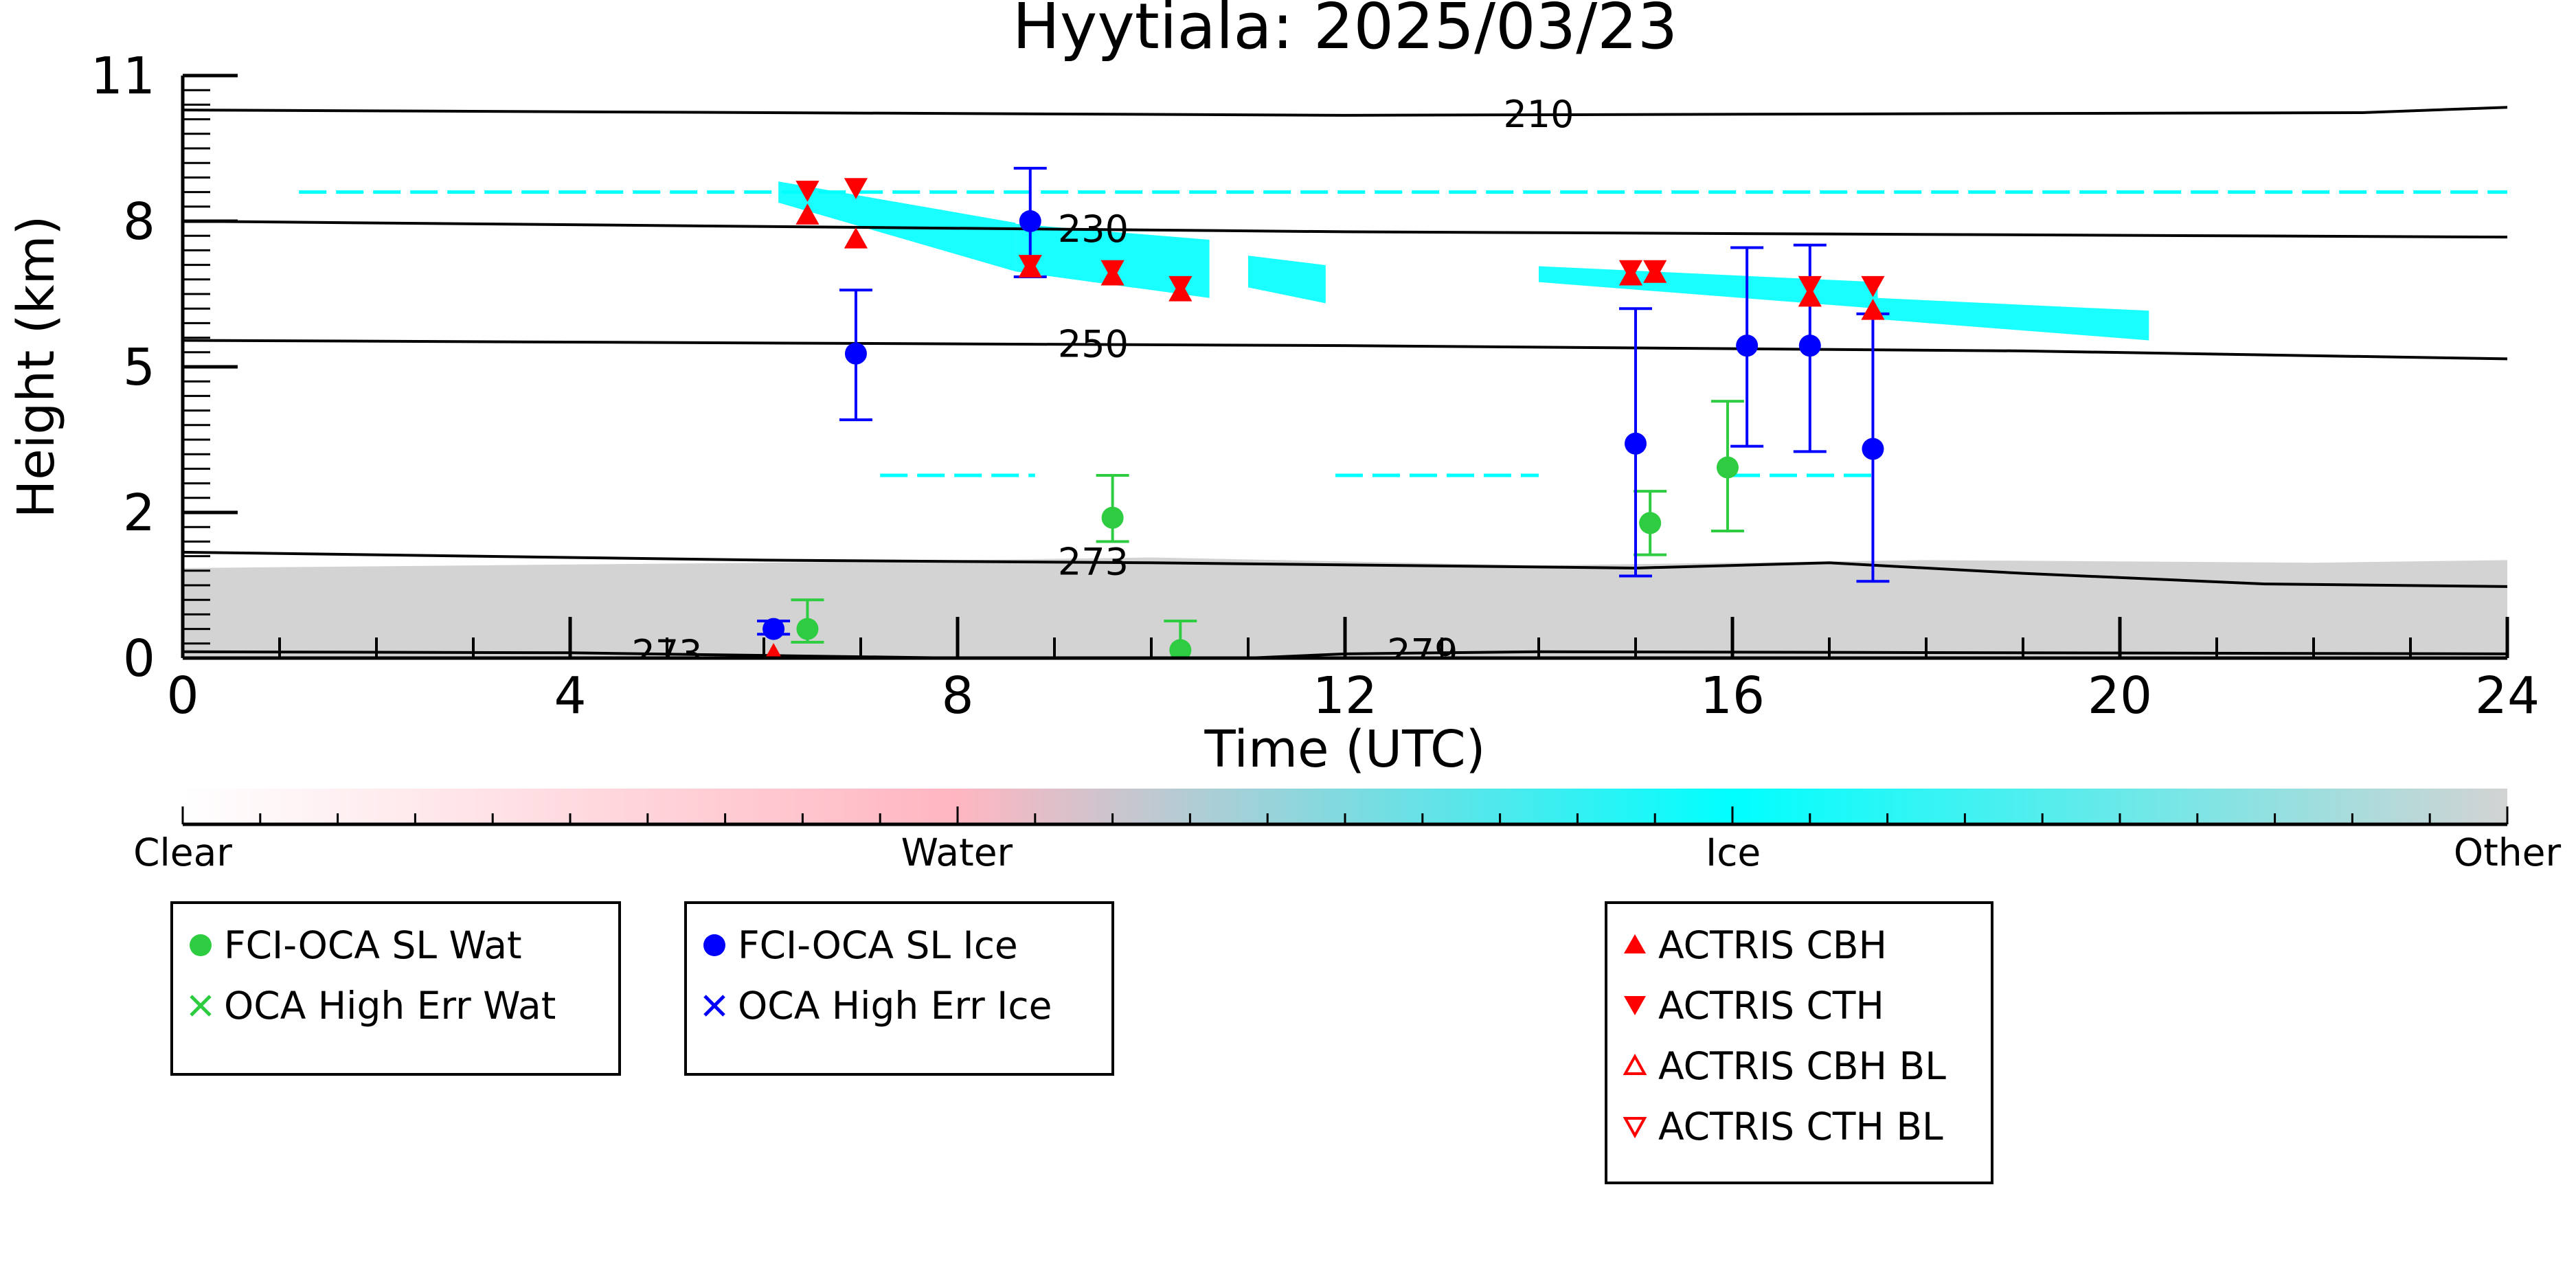  I want to click on legend-entry: ACTRIS CBH, so click(1754, 945).